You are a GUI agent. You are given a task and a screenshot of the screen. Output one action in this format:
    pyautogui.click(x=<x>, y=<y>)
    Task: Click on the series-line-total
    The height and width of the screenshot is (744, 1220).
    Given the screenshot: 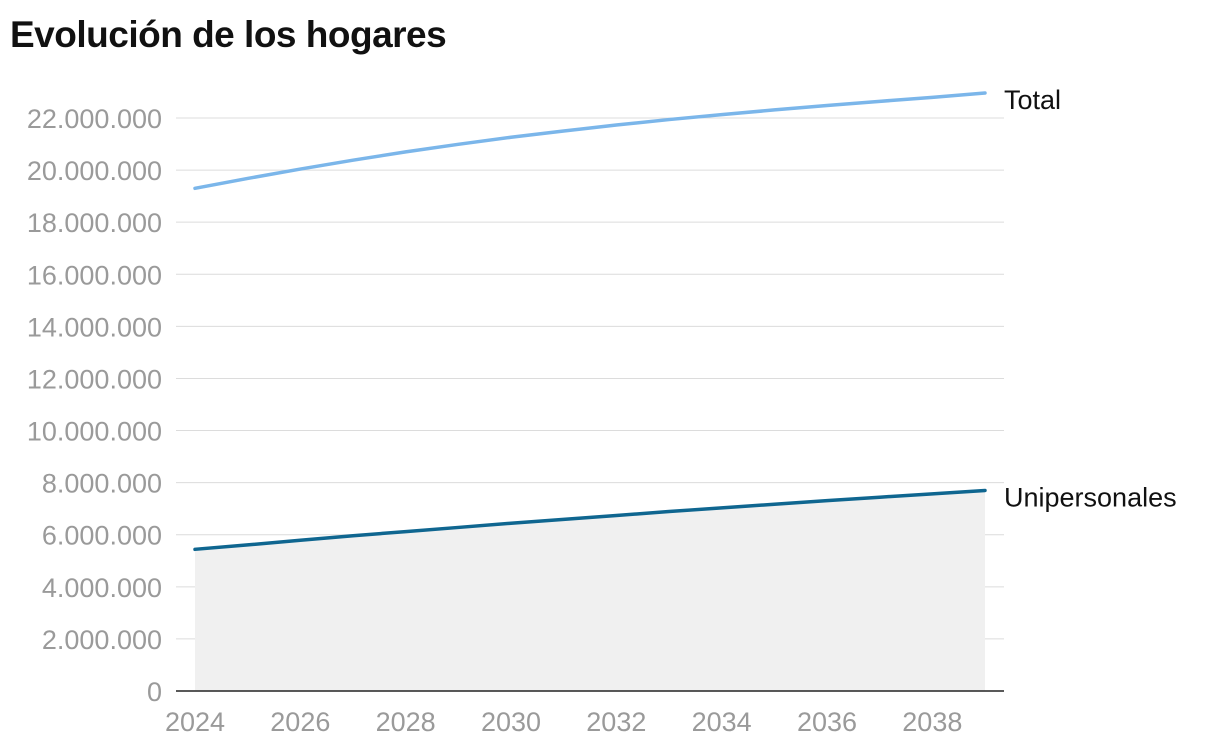 What is the action you would take?
    pyautogui.click(x=590, y=141)
    